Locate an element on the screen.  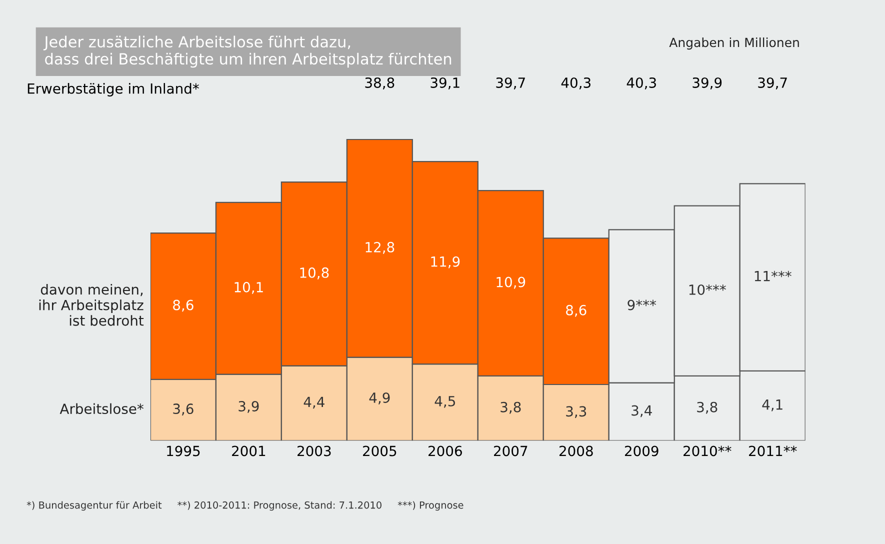
data-label: 10,1 is located at coordinates (248, 288).